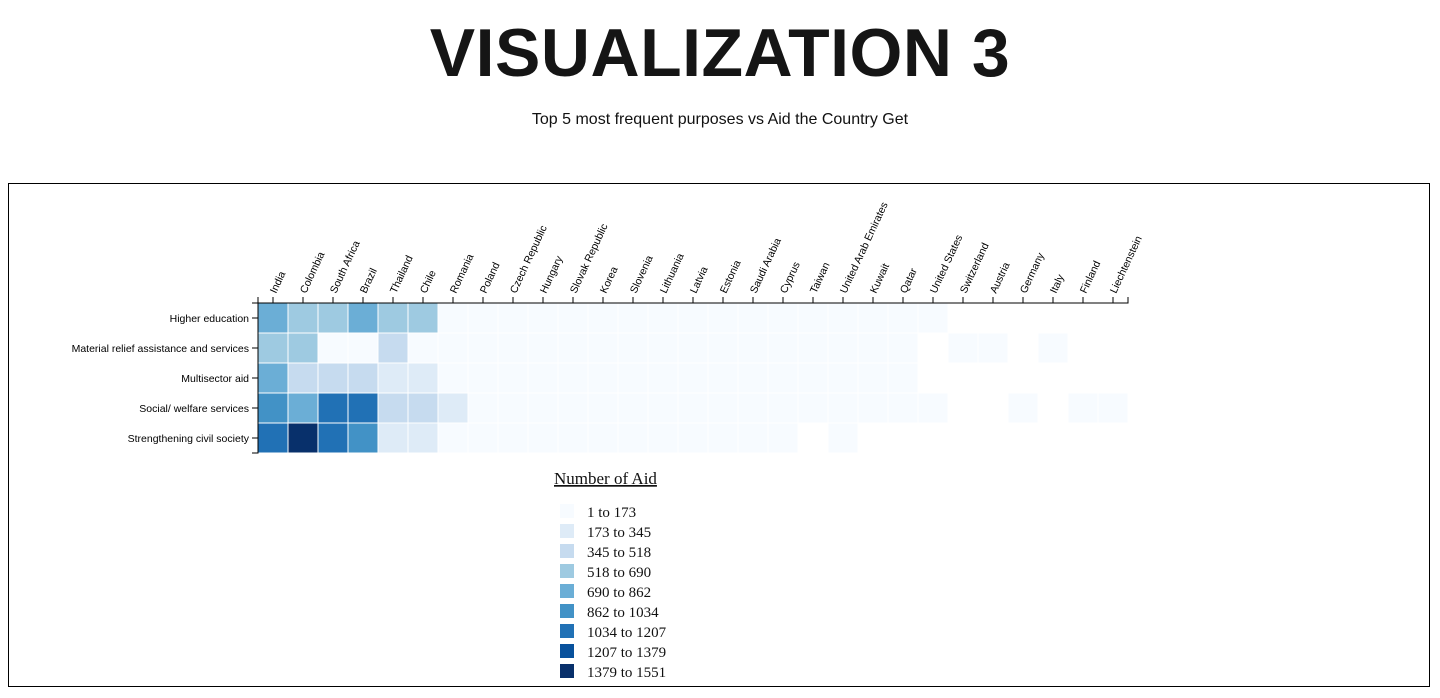 The image size is (1440, 698). What do you see at coordinates (1126, 264) in the screenshot?
I see `x-tick-label: Liechtenstein` at bounding box center [1126, 264].